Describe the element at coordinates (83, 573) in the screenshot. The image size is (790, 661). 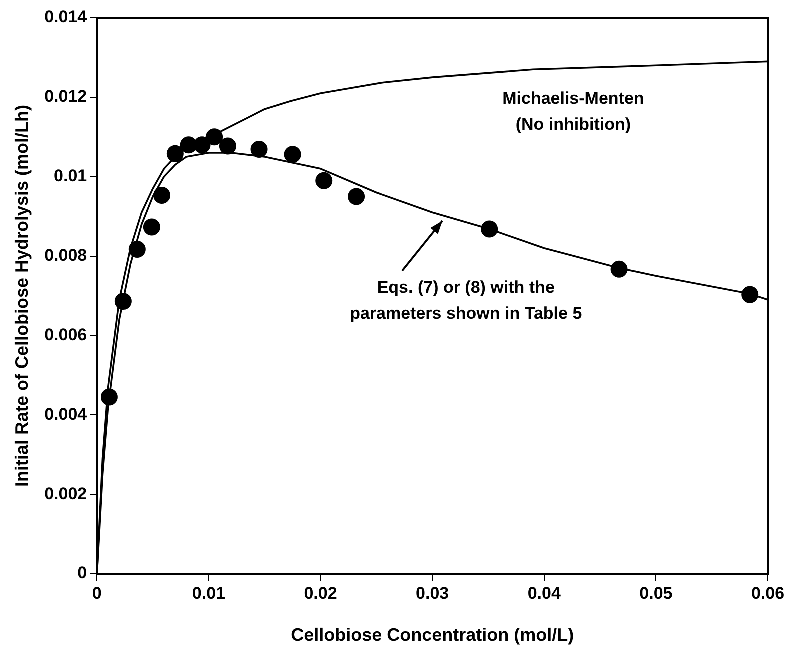
I see `y-tick-label: 0` at that location.